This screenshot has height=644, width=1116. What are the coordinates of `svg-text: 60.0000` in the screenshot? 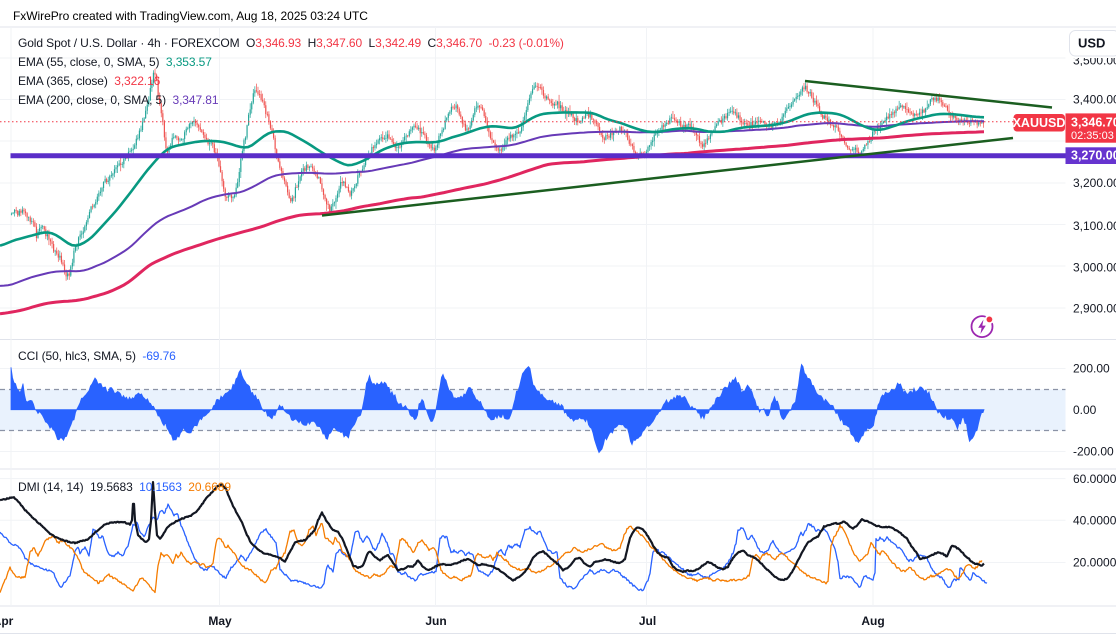 It's located at (1094, 479).